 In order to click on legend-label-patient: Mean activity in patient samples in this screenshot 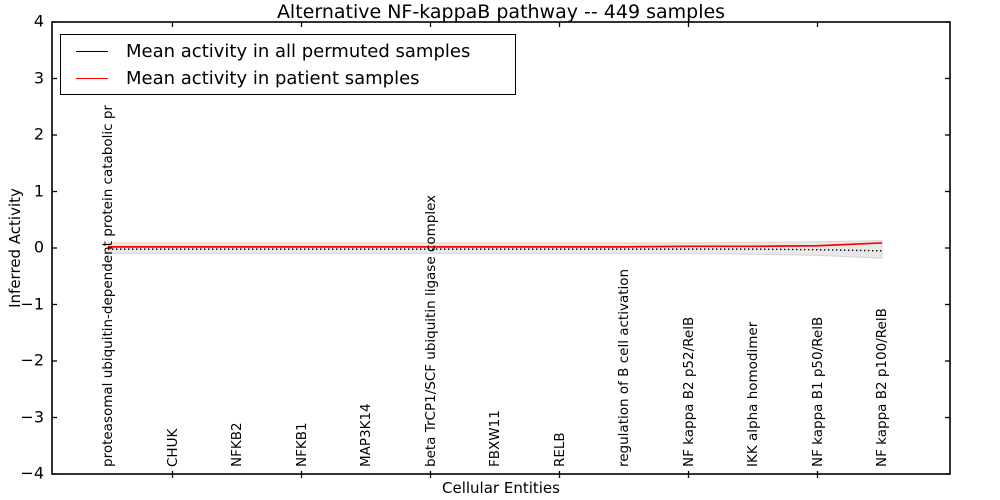, I will do `click(273, 78)`.